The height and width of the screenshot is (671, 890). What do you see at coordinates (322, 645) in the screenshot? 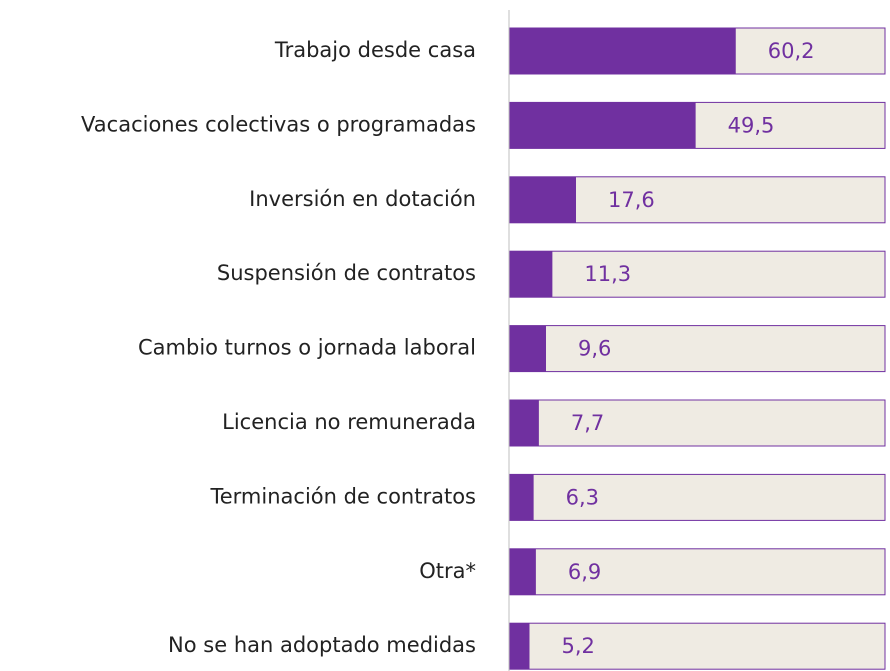
I see `category-label: No se han adoptado medidas` at bounding box center [322, 645].